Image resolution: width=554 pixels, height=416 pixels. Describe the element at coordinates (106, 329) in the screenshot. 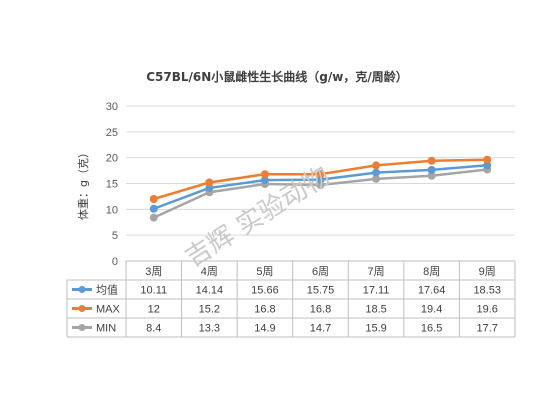

I see `legend-series-name: MIN` at that location.